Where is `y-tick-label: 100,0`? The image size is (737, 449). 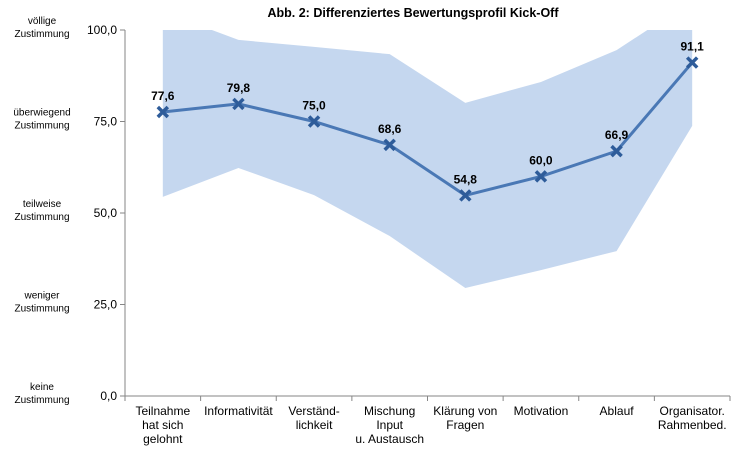 y-tick-label: 100,0 is located at coordinates (102, 30).